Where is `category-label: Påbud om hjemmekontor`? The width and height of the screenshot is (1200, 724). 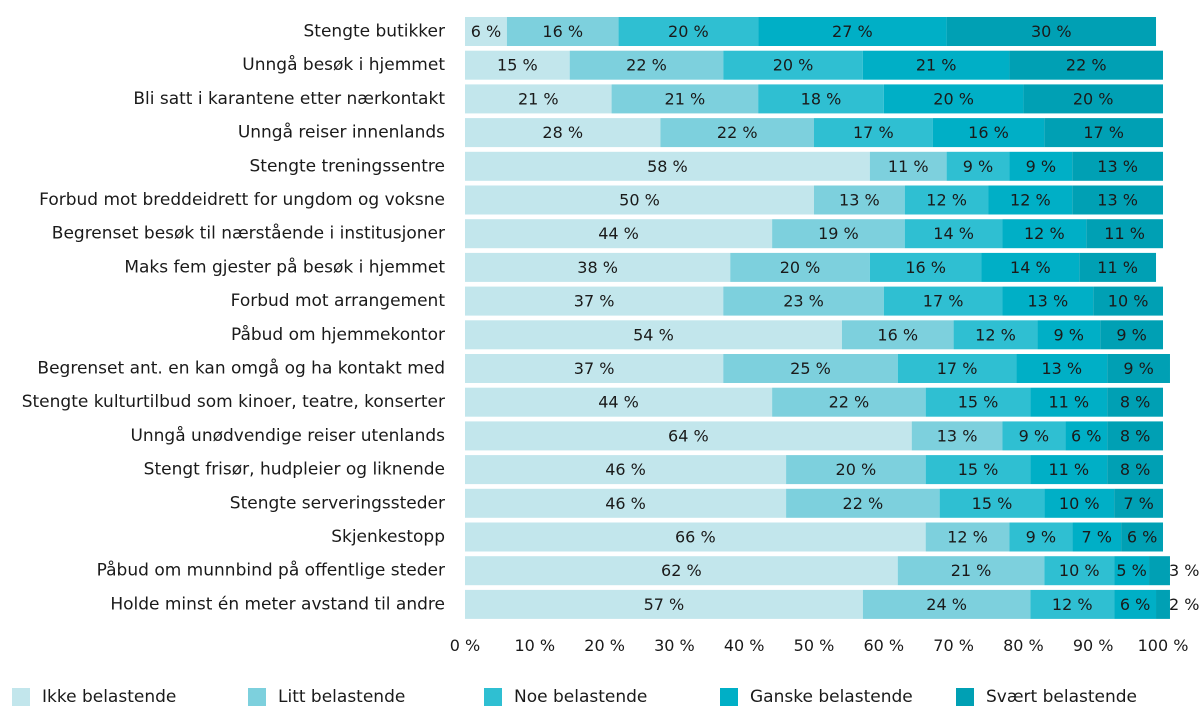
category-label: Påbud om hjemmekontor is located at coordinates (338, 334).